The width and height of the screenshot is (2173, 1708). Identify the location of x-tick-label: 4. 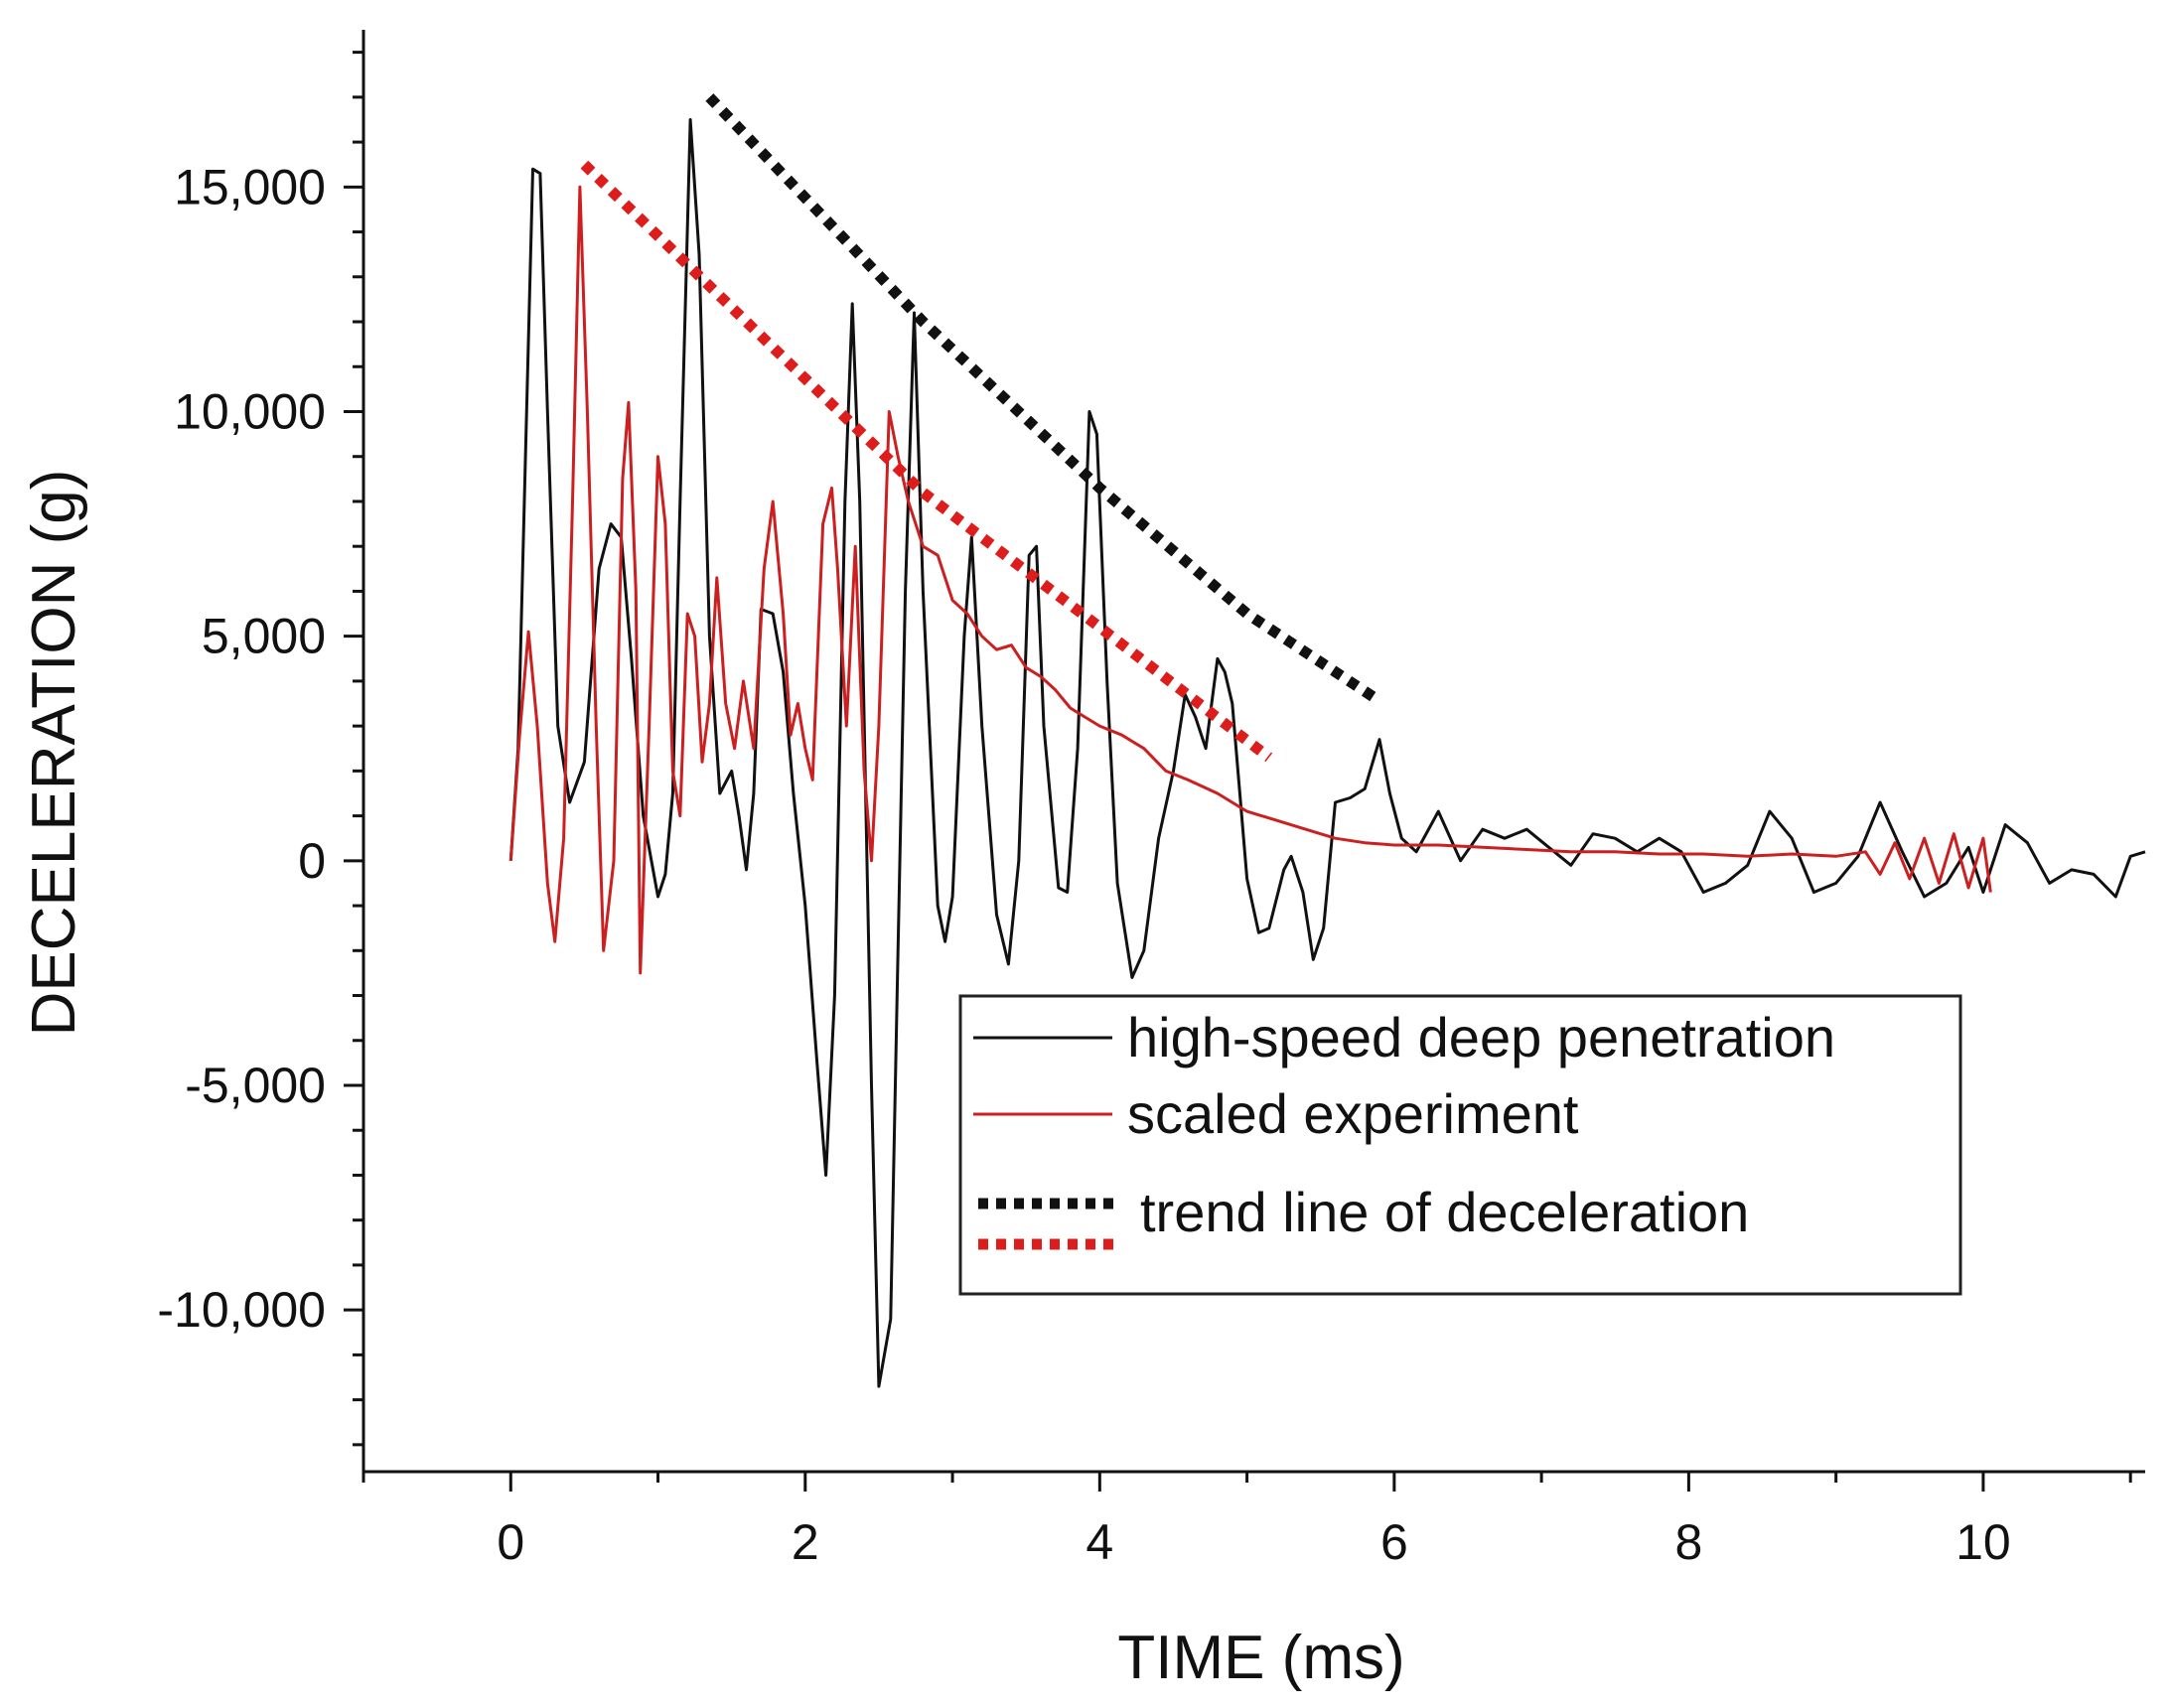
(1099, 1542).